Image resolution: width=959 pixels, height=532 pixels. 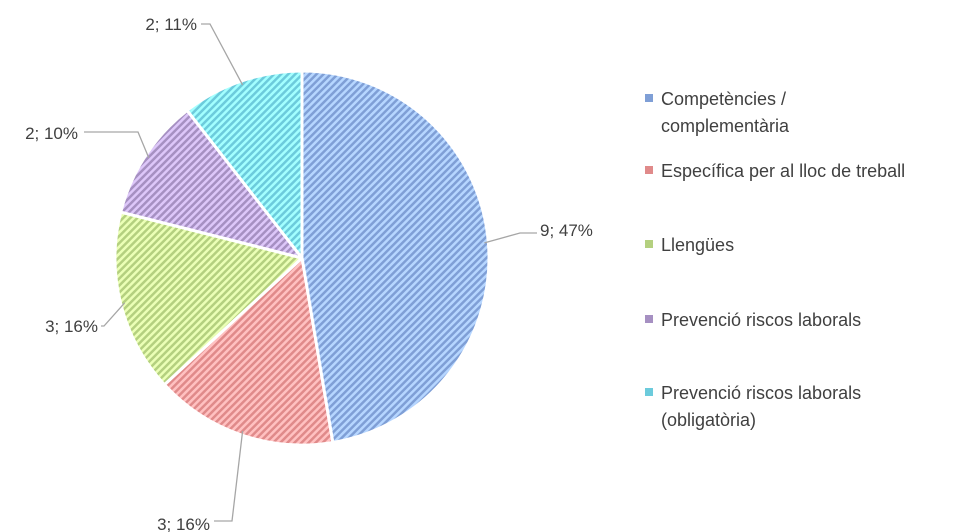 I want to click on legend-label: Llengües, so click(x=698, y=245).